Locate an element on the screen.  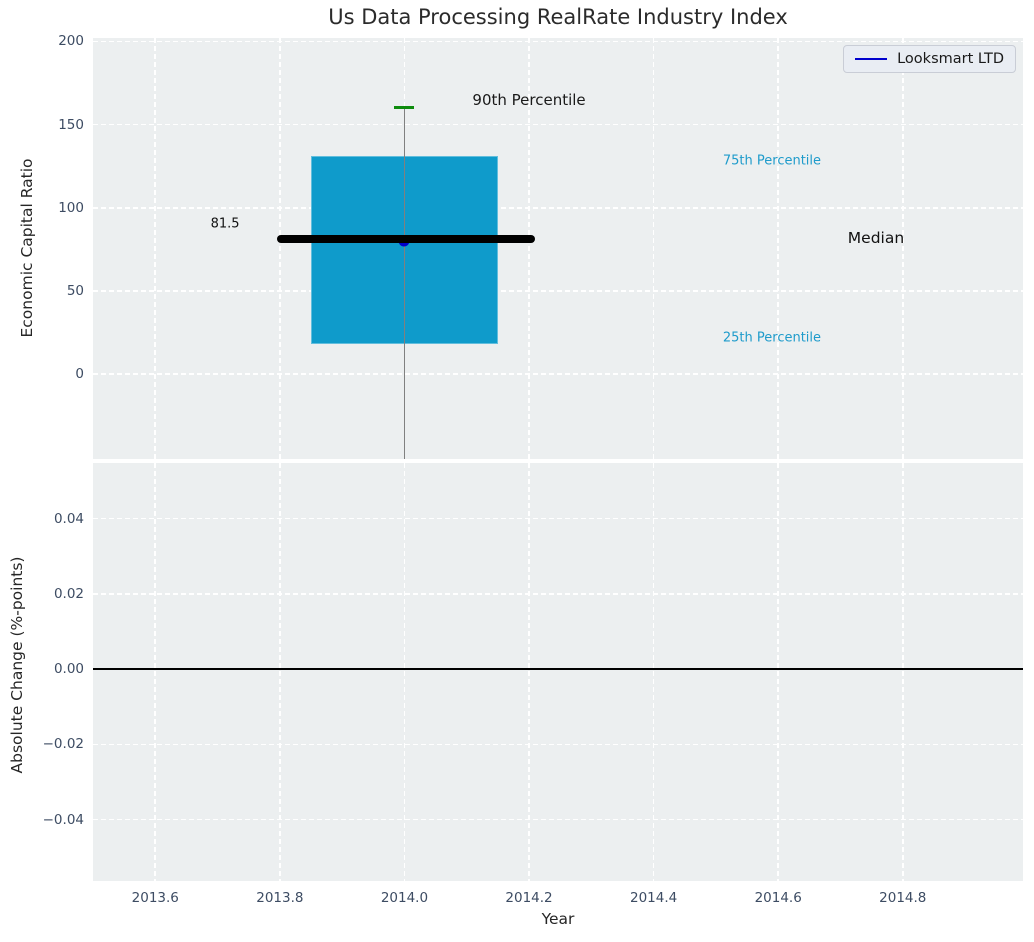
ytick-label: 0 is located at coordinates (79, 374).